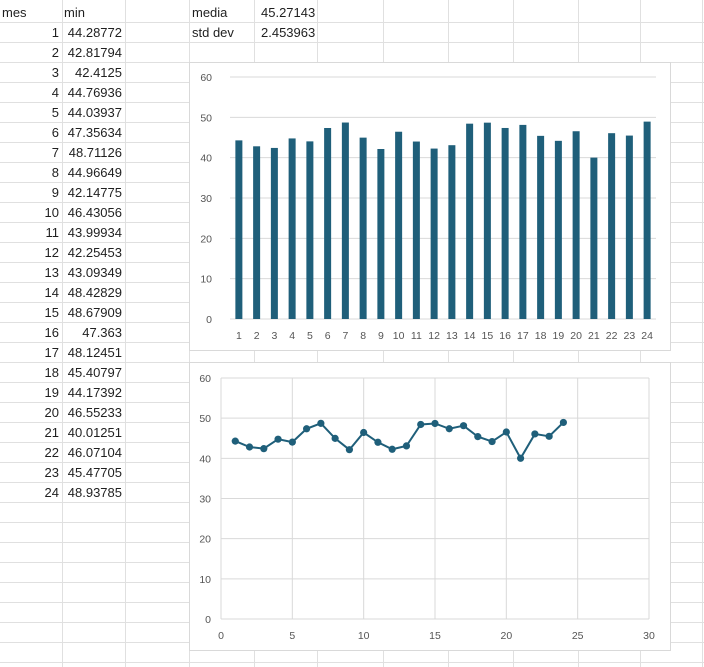  What do you see at coordinates (94, 452) in the screenshot?
I see `cell-min: 46.07104` at bounding box center [94, 452].